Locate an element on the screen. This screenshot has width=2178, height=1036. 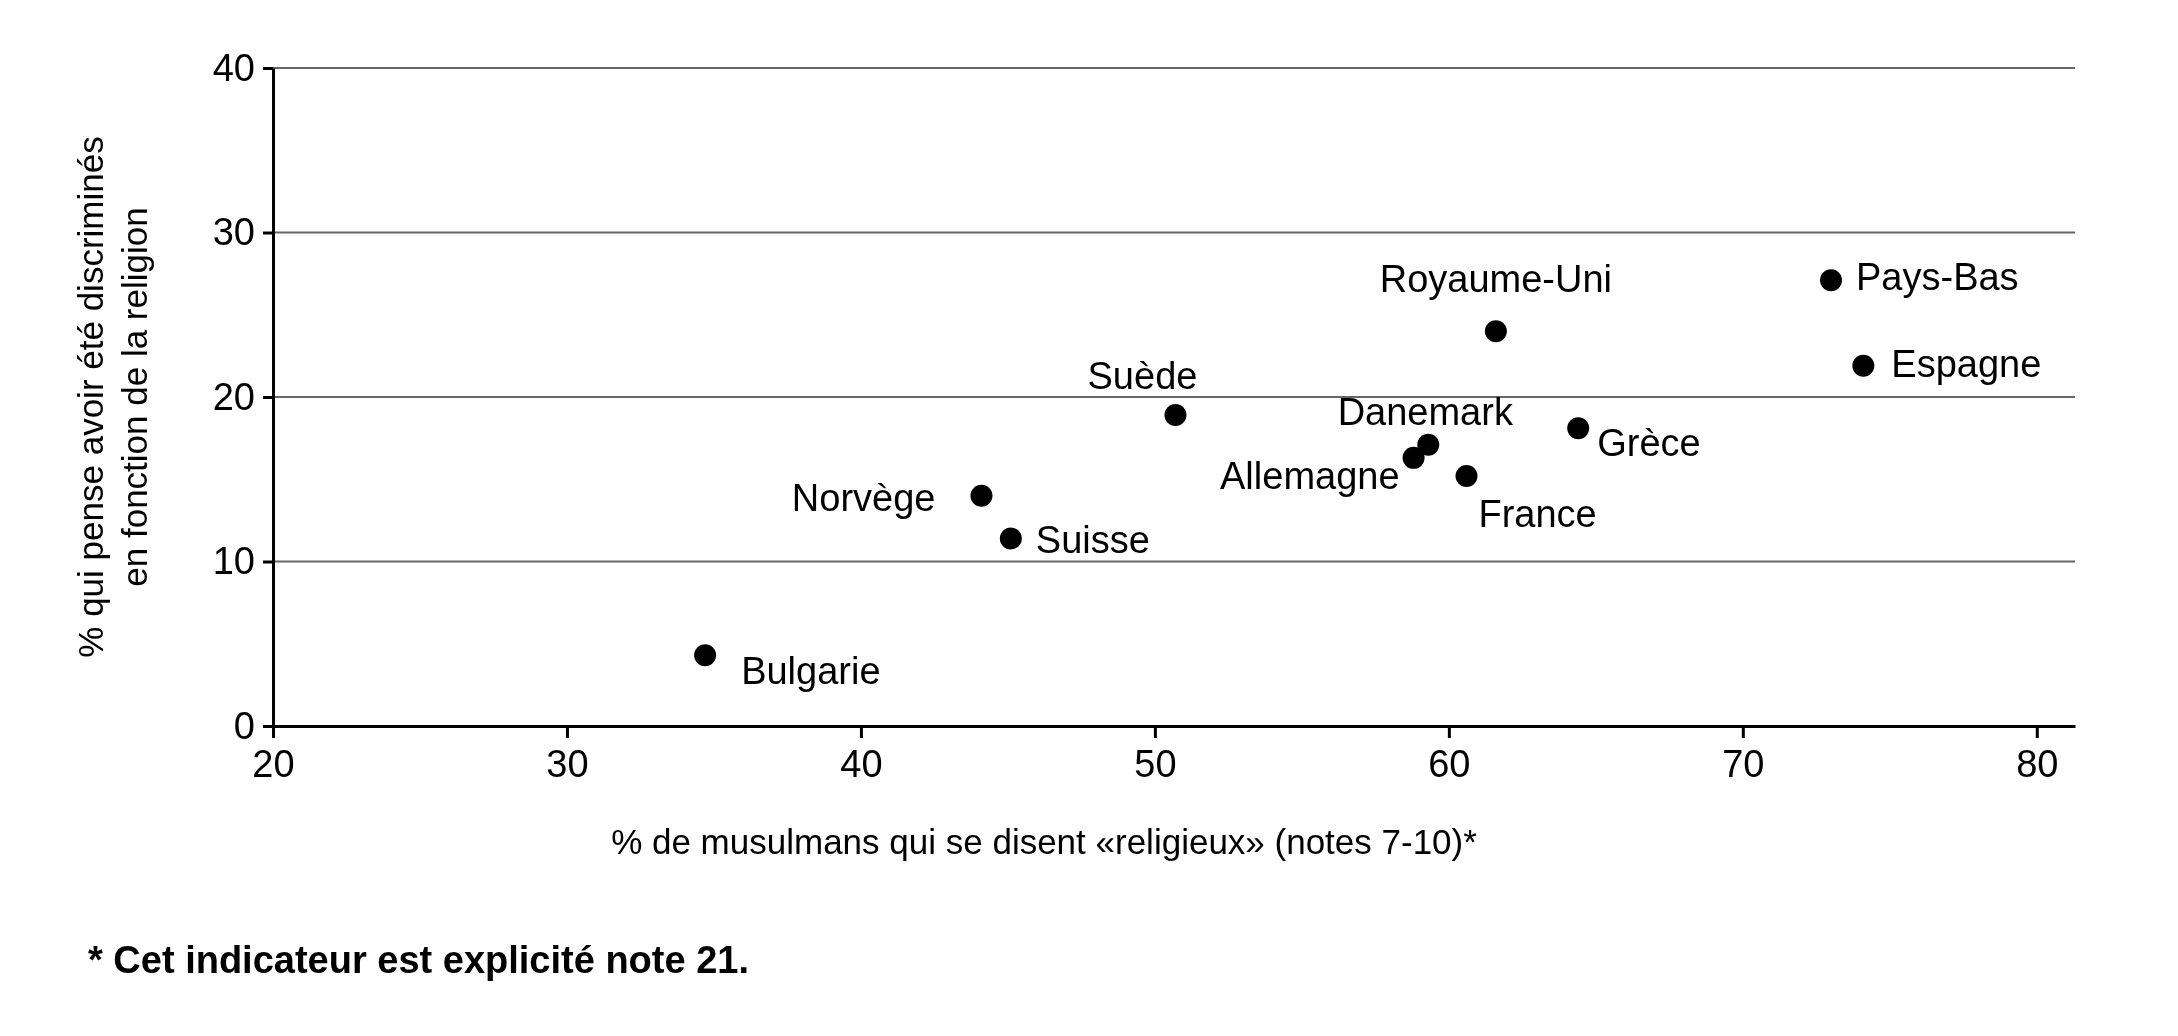
annotation: Allemagne is located at coordinates (1310, 475).